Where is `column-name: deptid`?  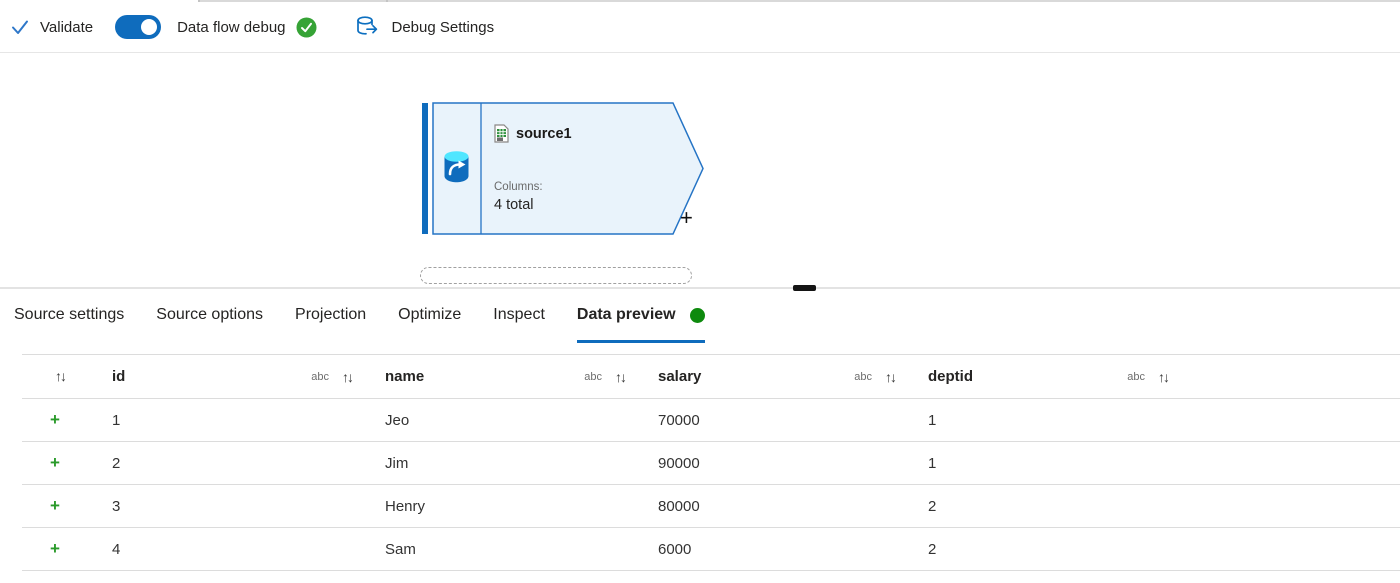 column-name: deptid is located at coordinates (950, 376).